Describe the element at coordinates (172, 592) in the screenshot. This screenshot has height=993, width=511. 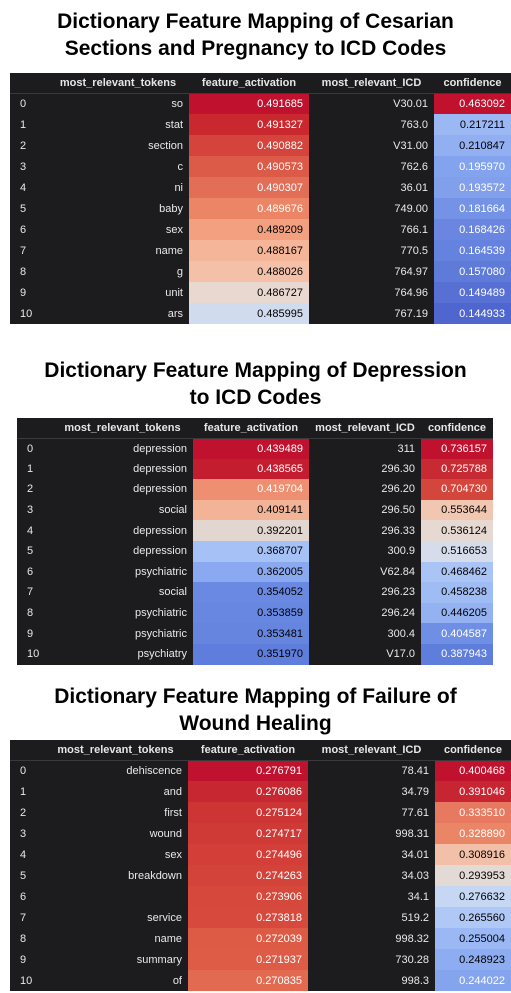
I see `token-cell: social` at that location.